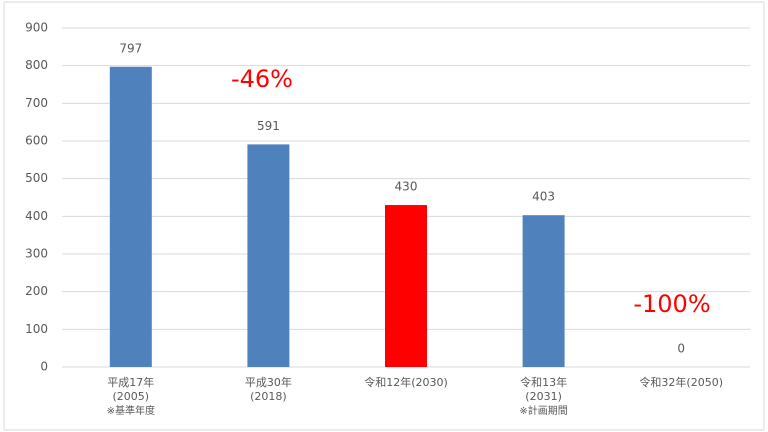  I want to click on y-tick-label: 300, so click(36, 254).